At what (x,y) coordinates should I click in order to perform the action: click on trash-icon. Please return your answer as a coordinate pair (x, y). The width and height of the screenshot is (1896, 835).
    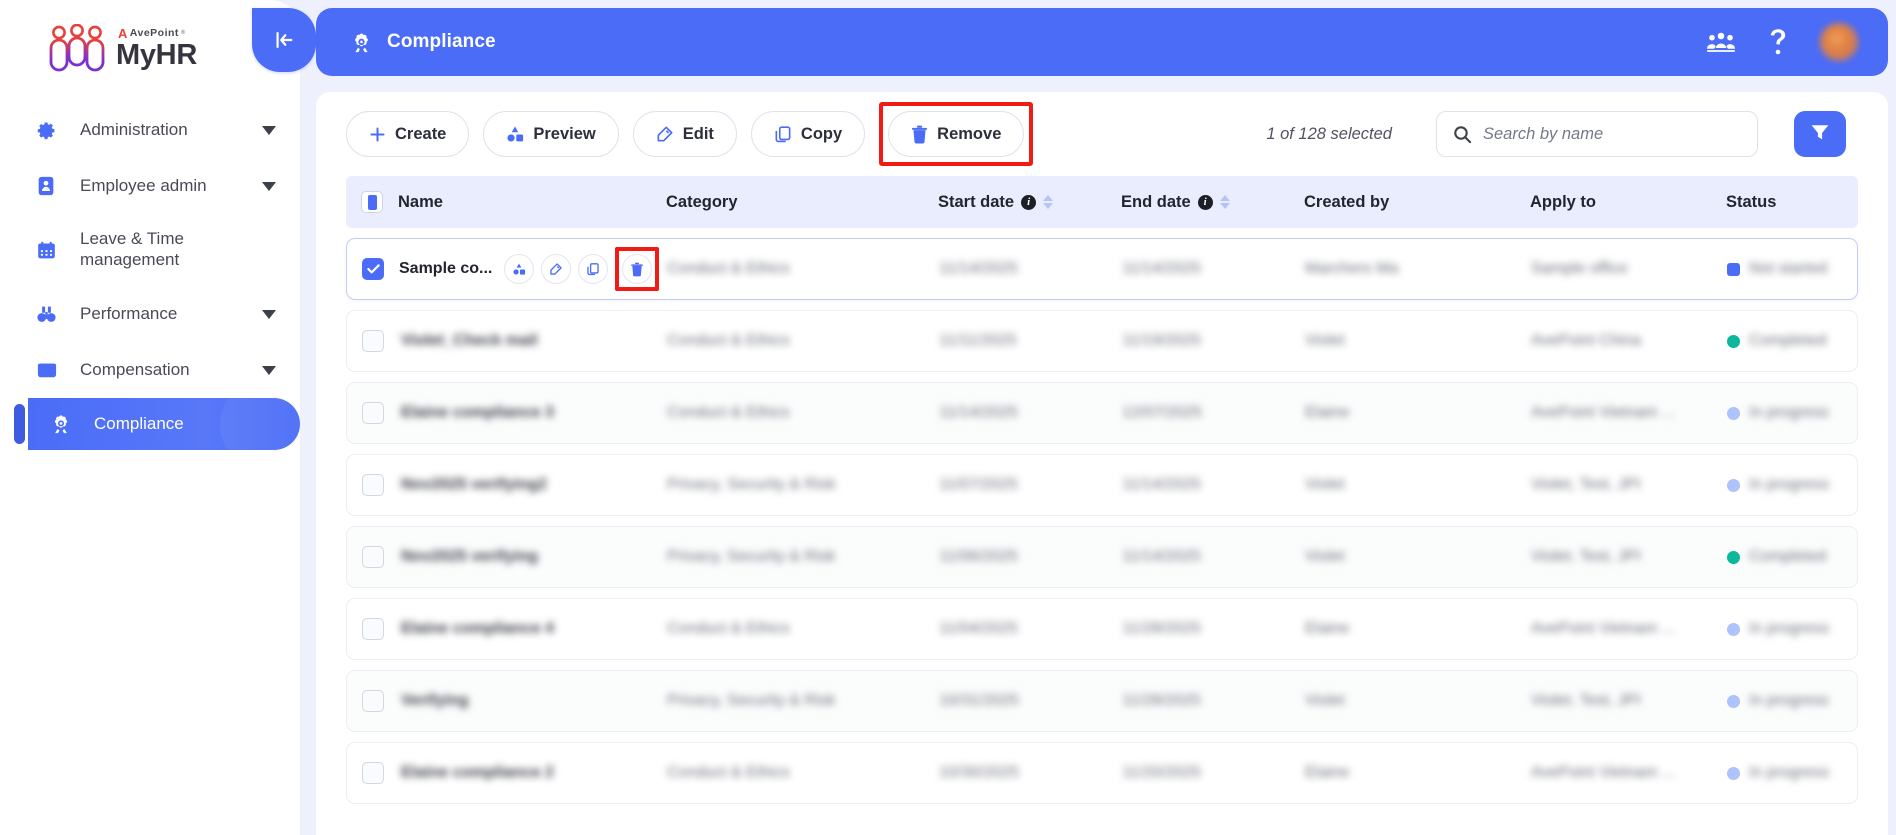
    Looking at the image, I should click on (919, 134).